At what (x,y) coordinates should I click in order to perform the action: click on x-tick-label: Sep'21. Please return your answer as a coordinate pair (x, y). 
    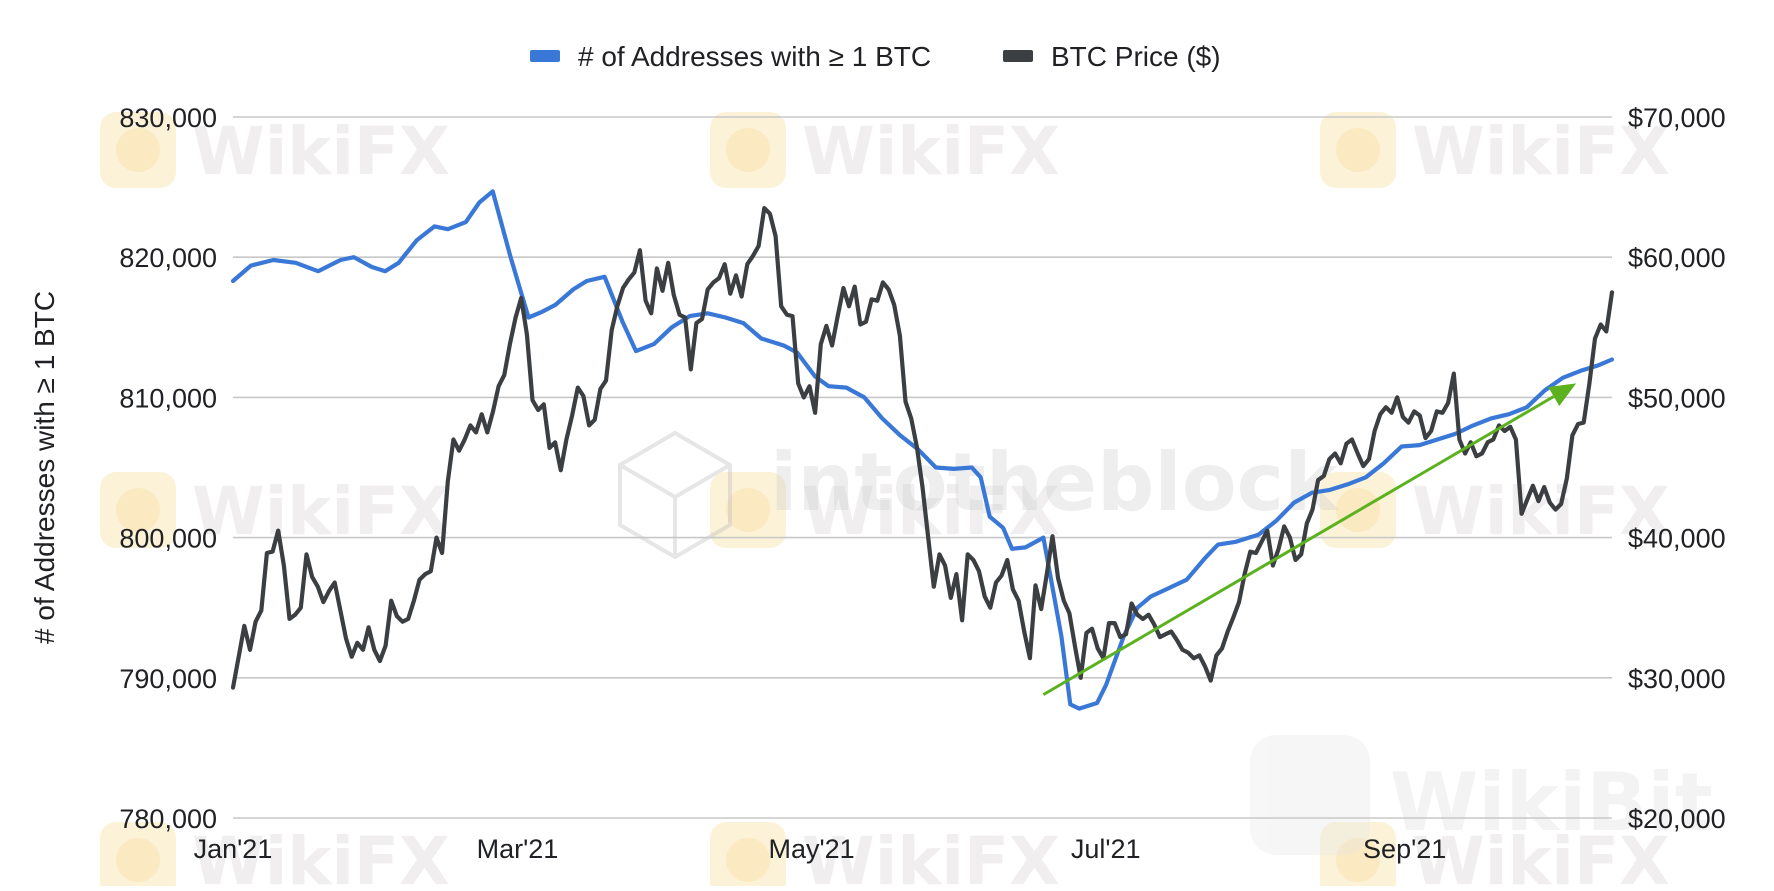
    Looking at the image, I should click on (1404, 849).